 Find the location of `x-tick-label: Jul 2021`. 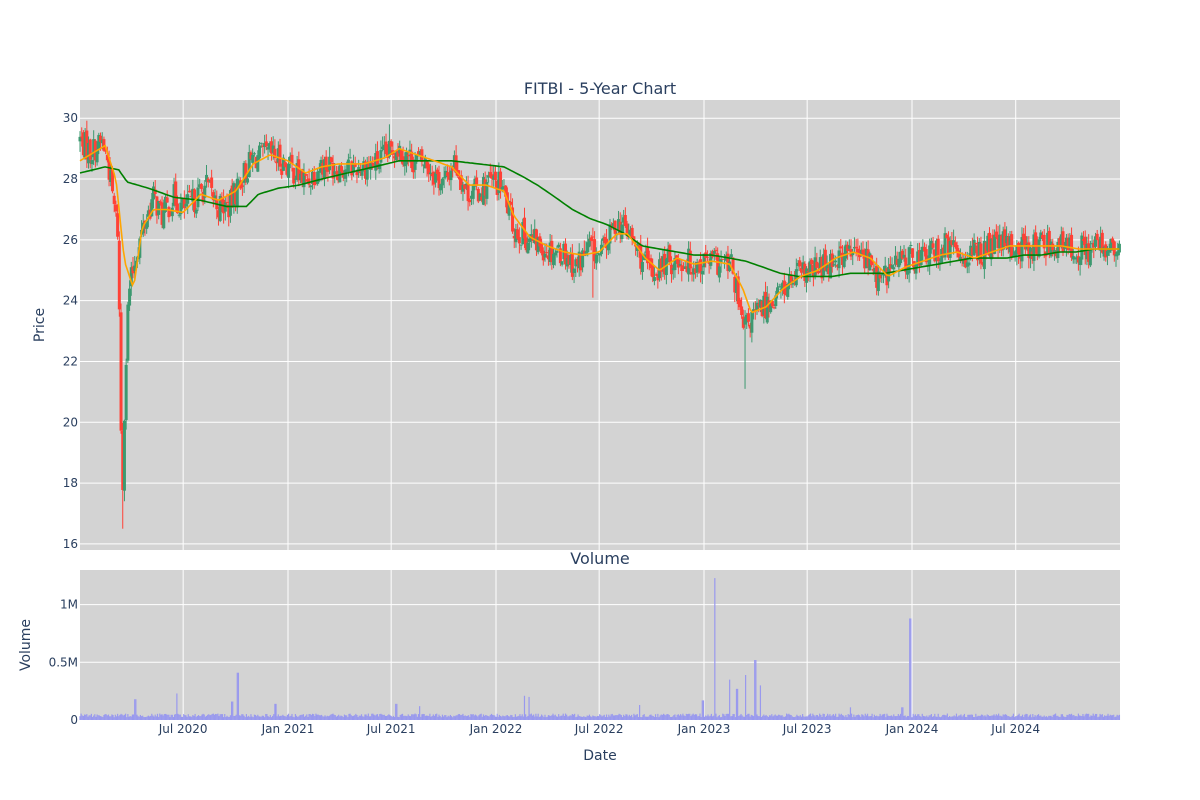

x-tick-label: Jul 2021 is located at coordinates (391, 729).